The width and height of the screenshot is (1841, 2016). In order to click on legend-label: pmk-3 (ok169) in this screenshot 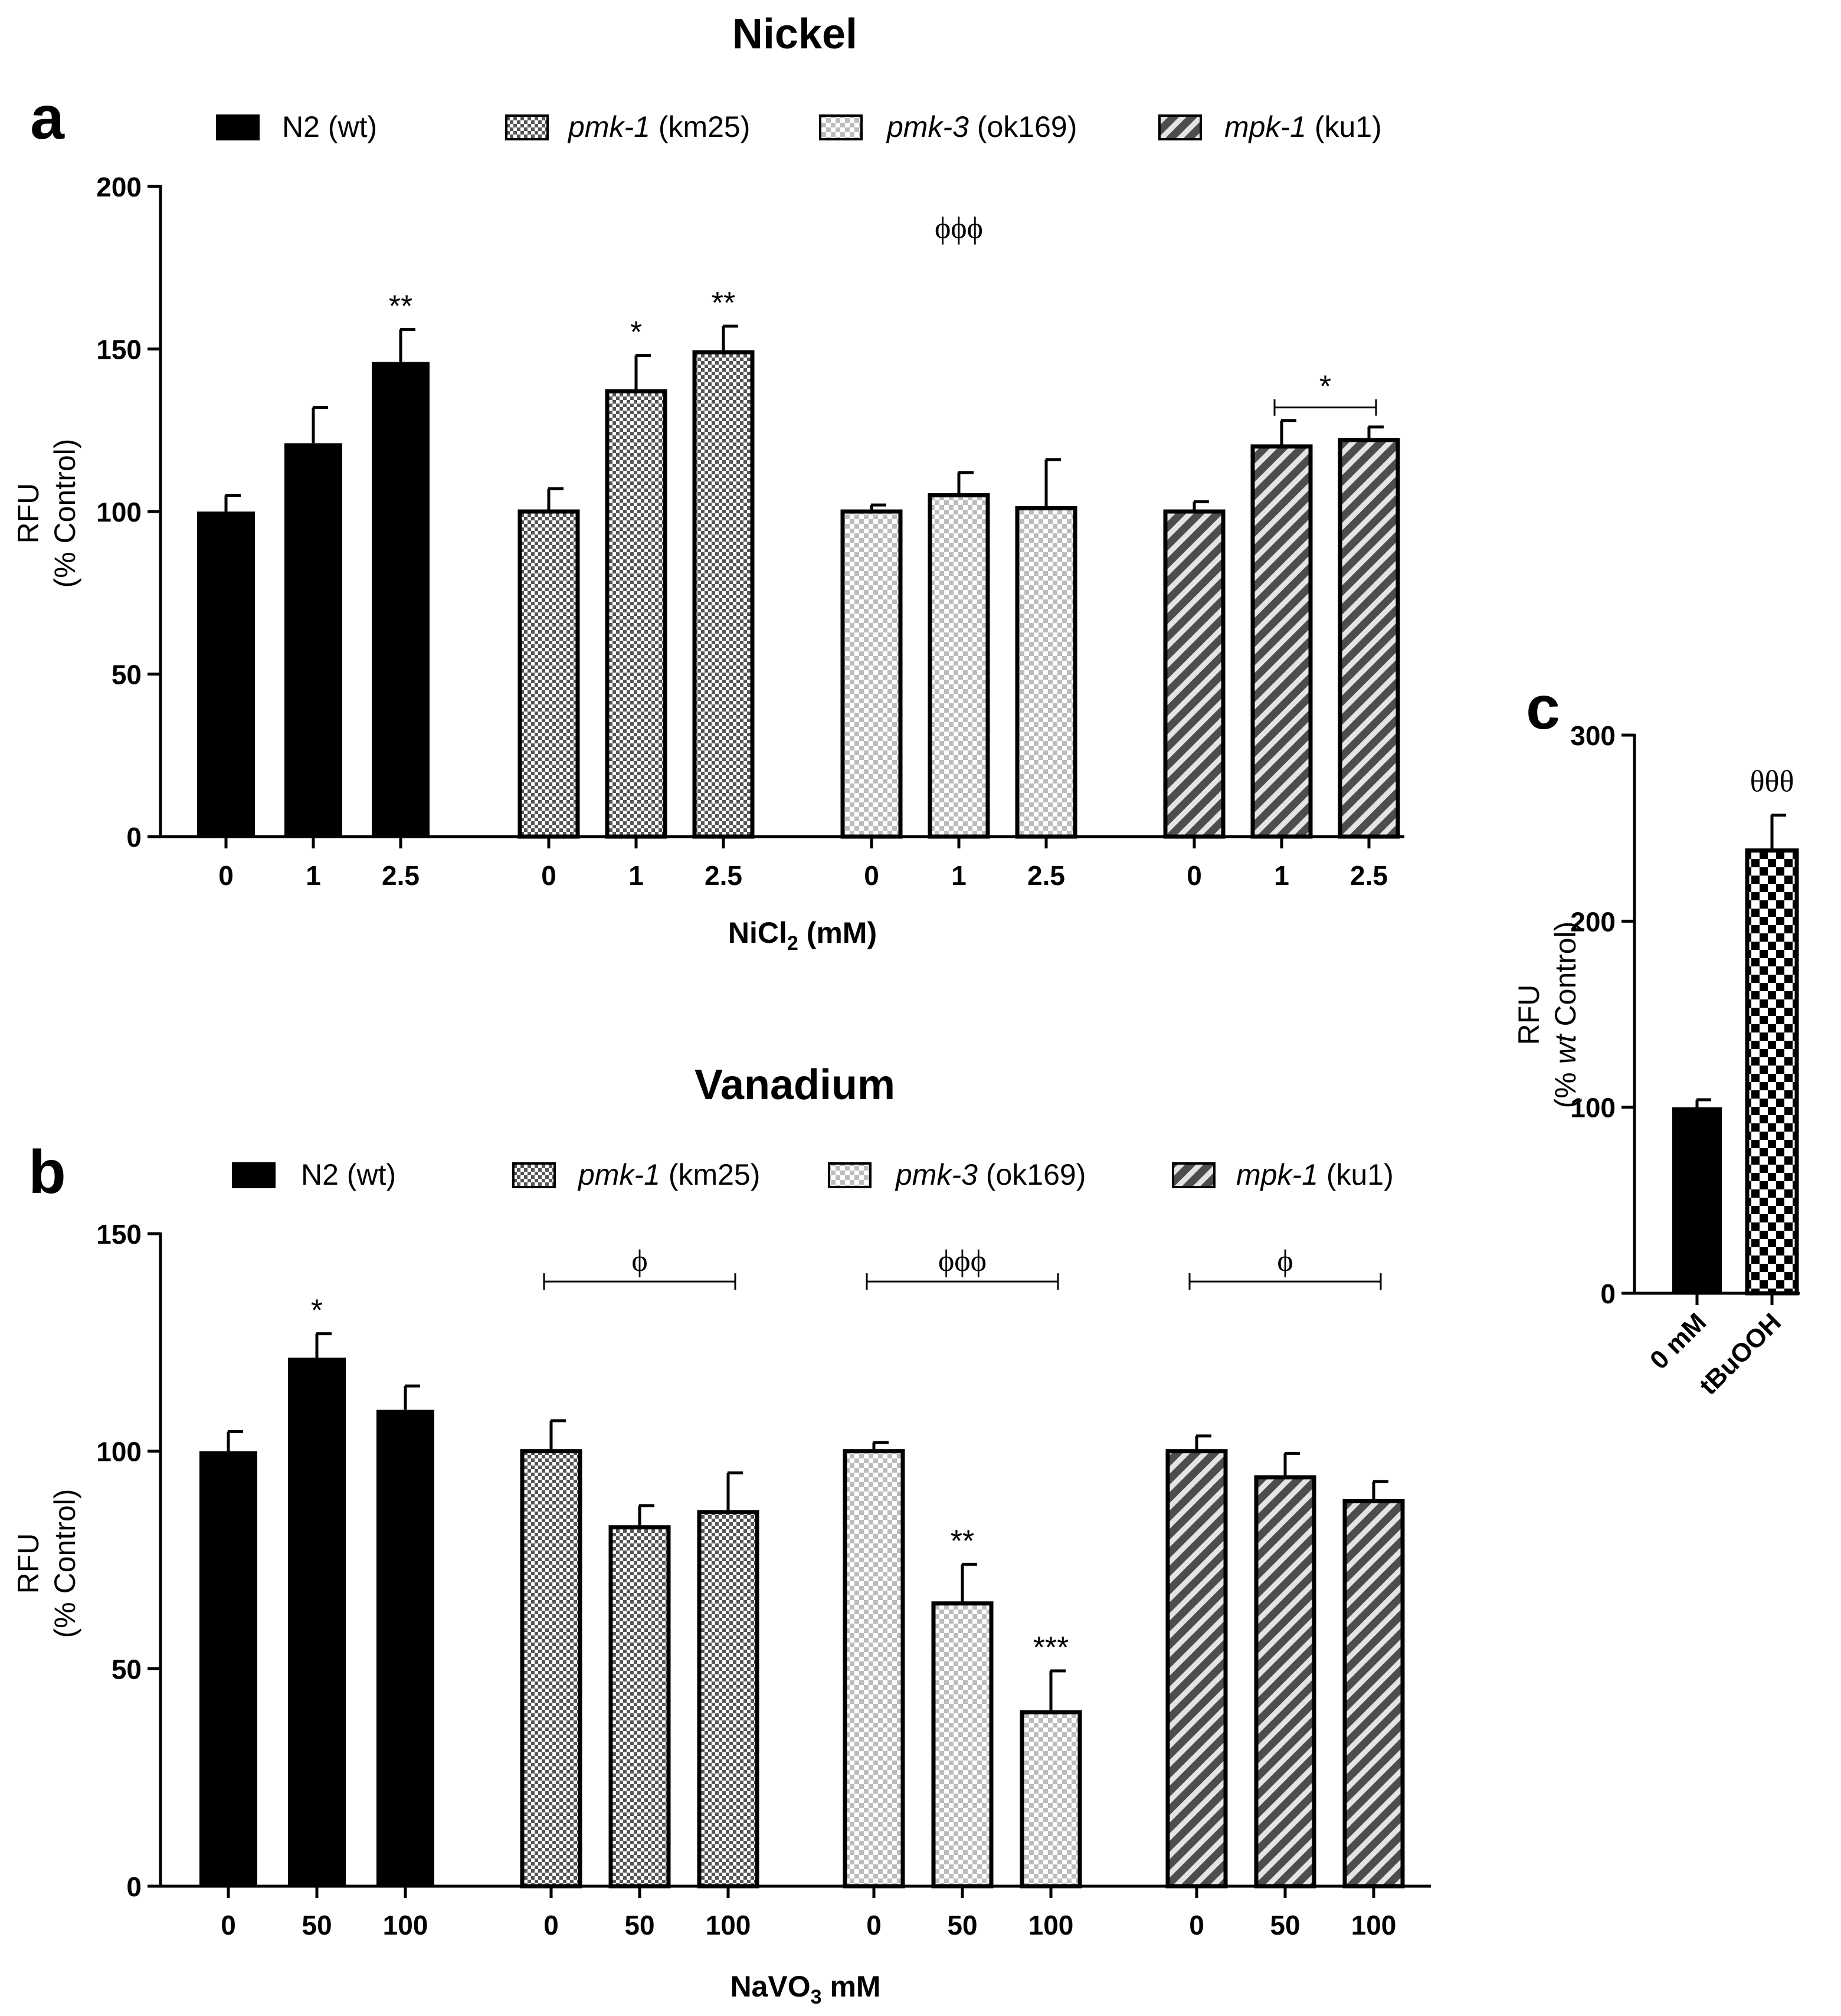, I will do `click(982, 126)`.